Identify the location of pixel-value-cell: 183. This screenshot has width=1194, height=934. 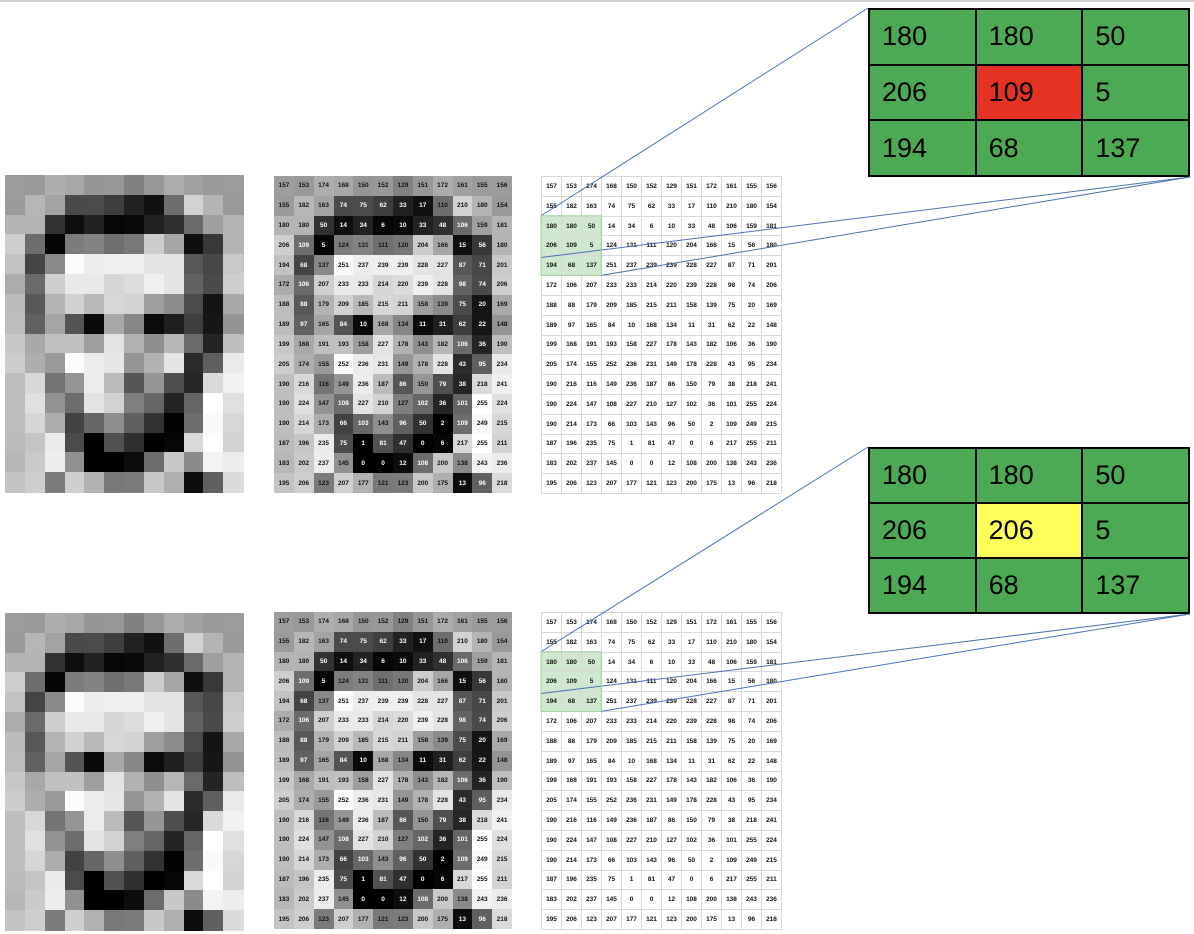
(552, 900).